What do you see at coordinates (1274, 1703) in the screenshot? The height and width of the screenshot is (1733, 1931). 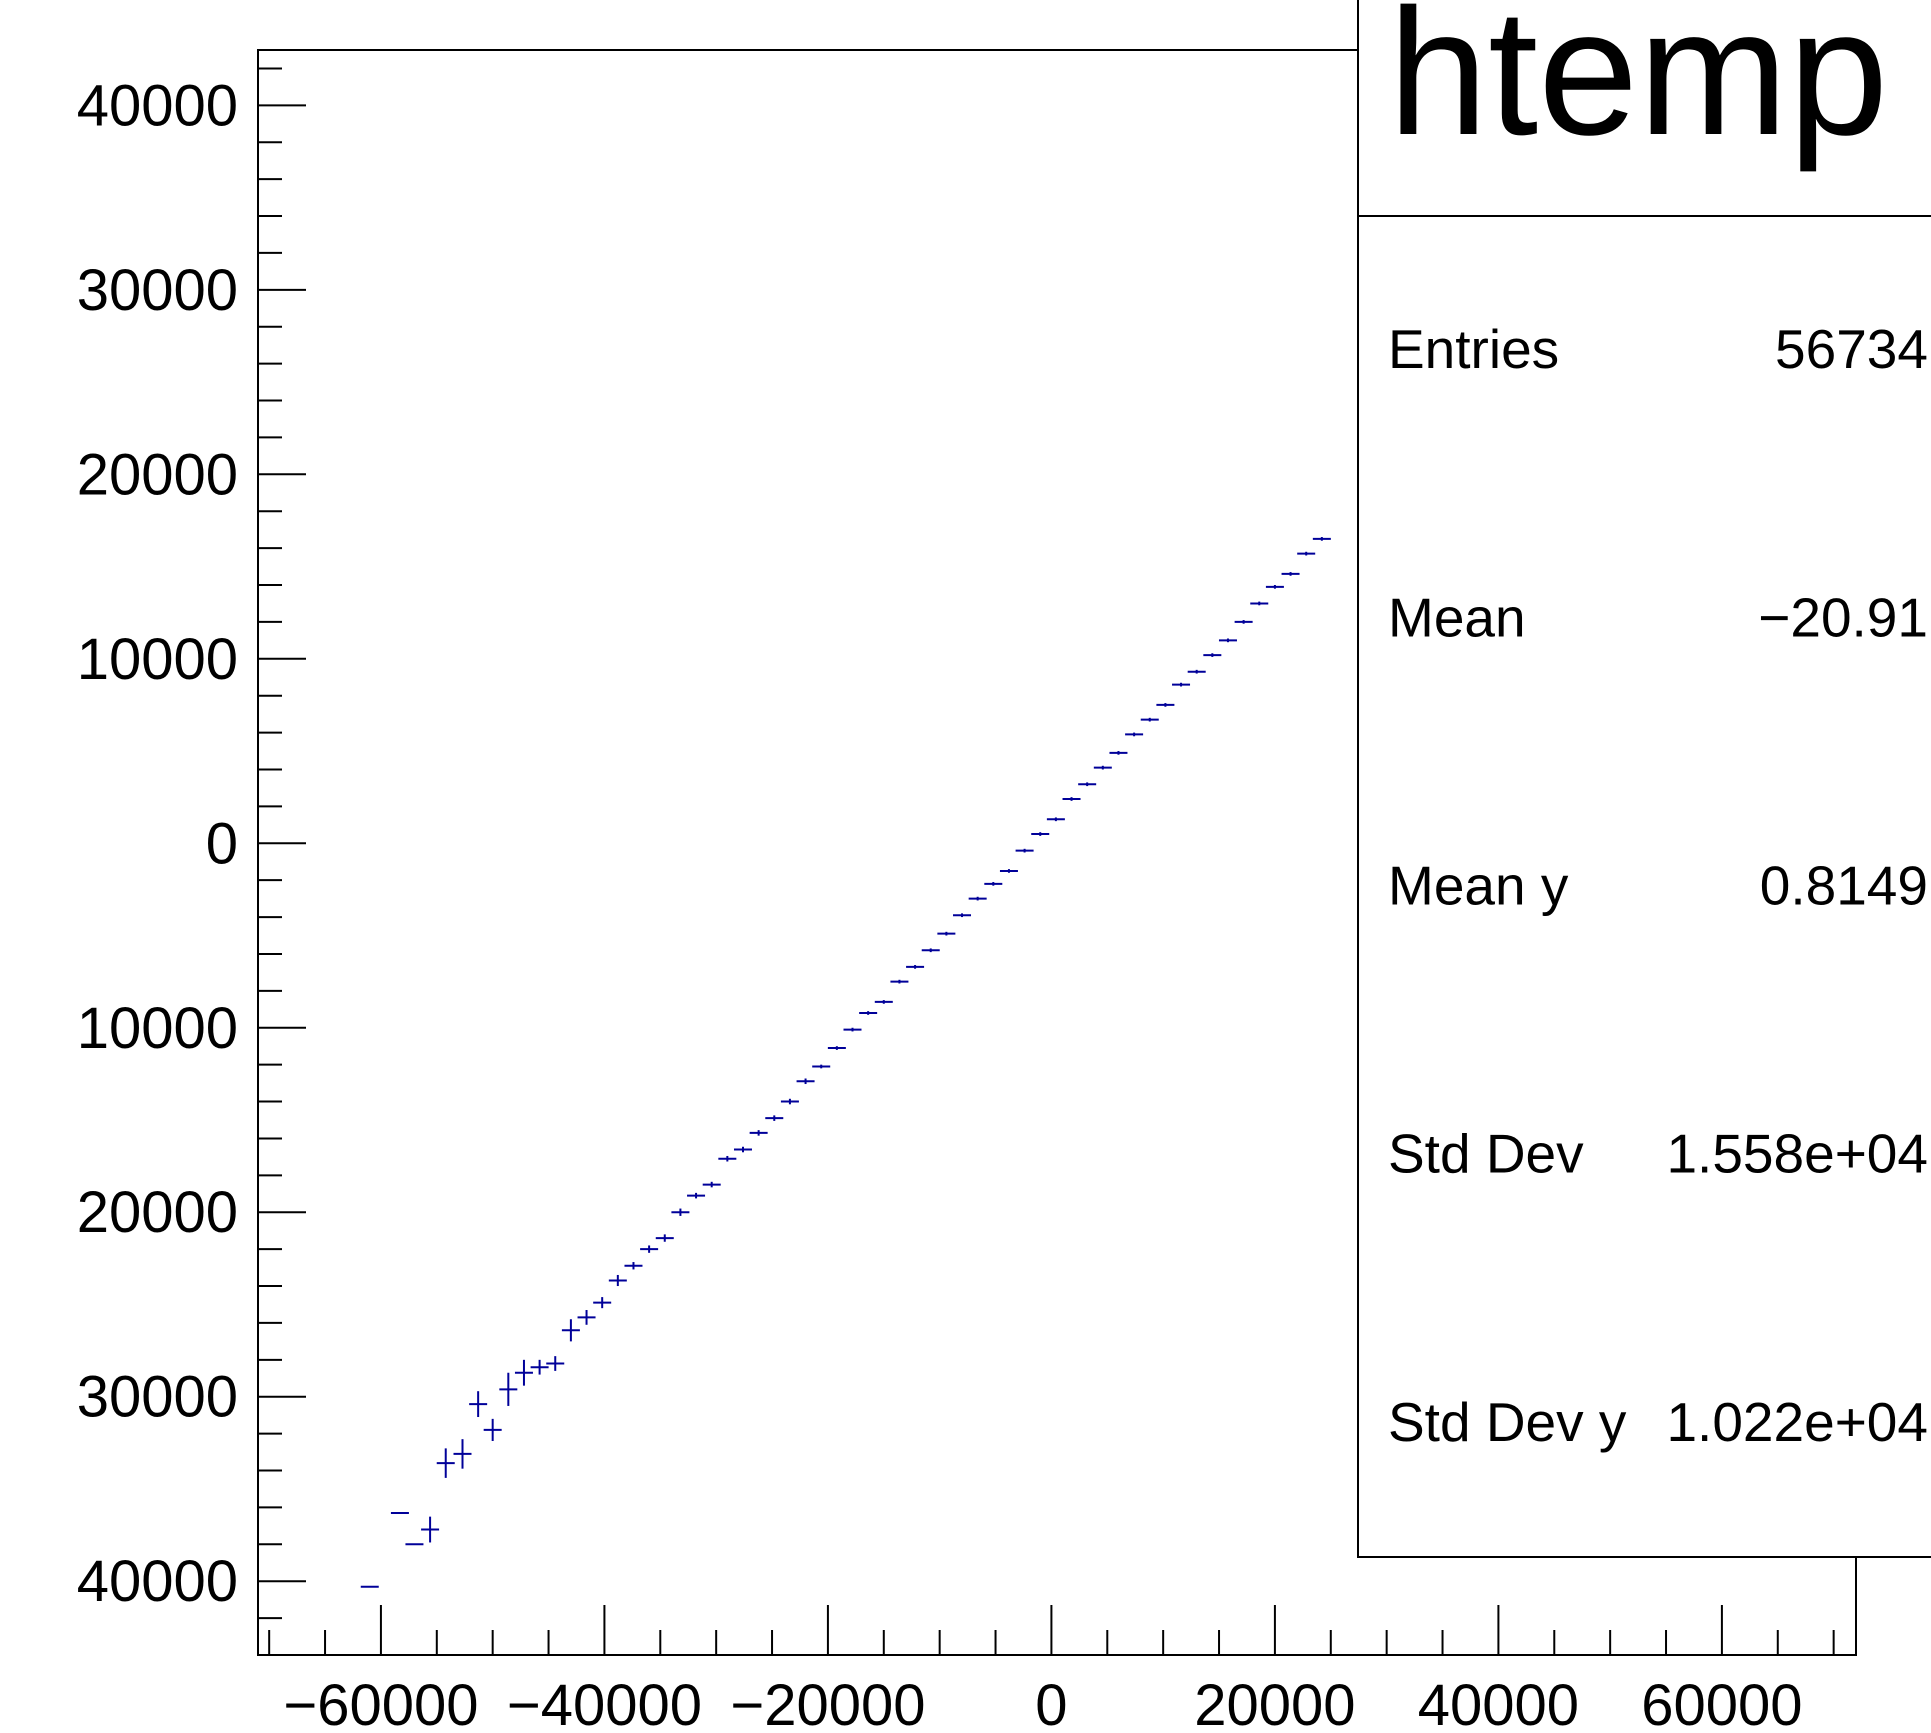 I see `x-tick-label: 20000` at bounding box center [1274, 1703].